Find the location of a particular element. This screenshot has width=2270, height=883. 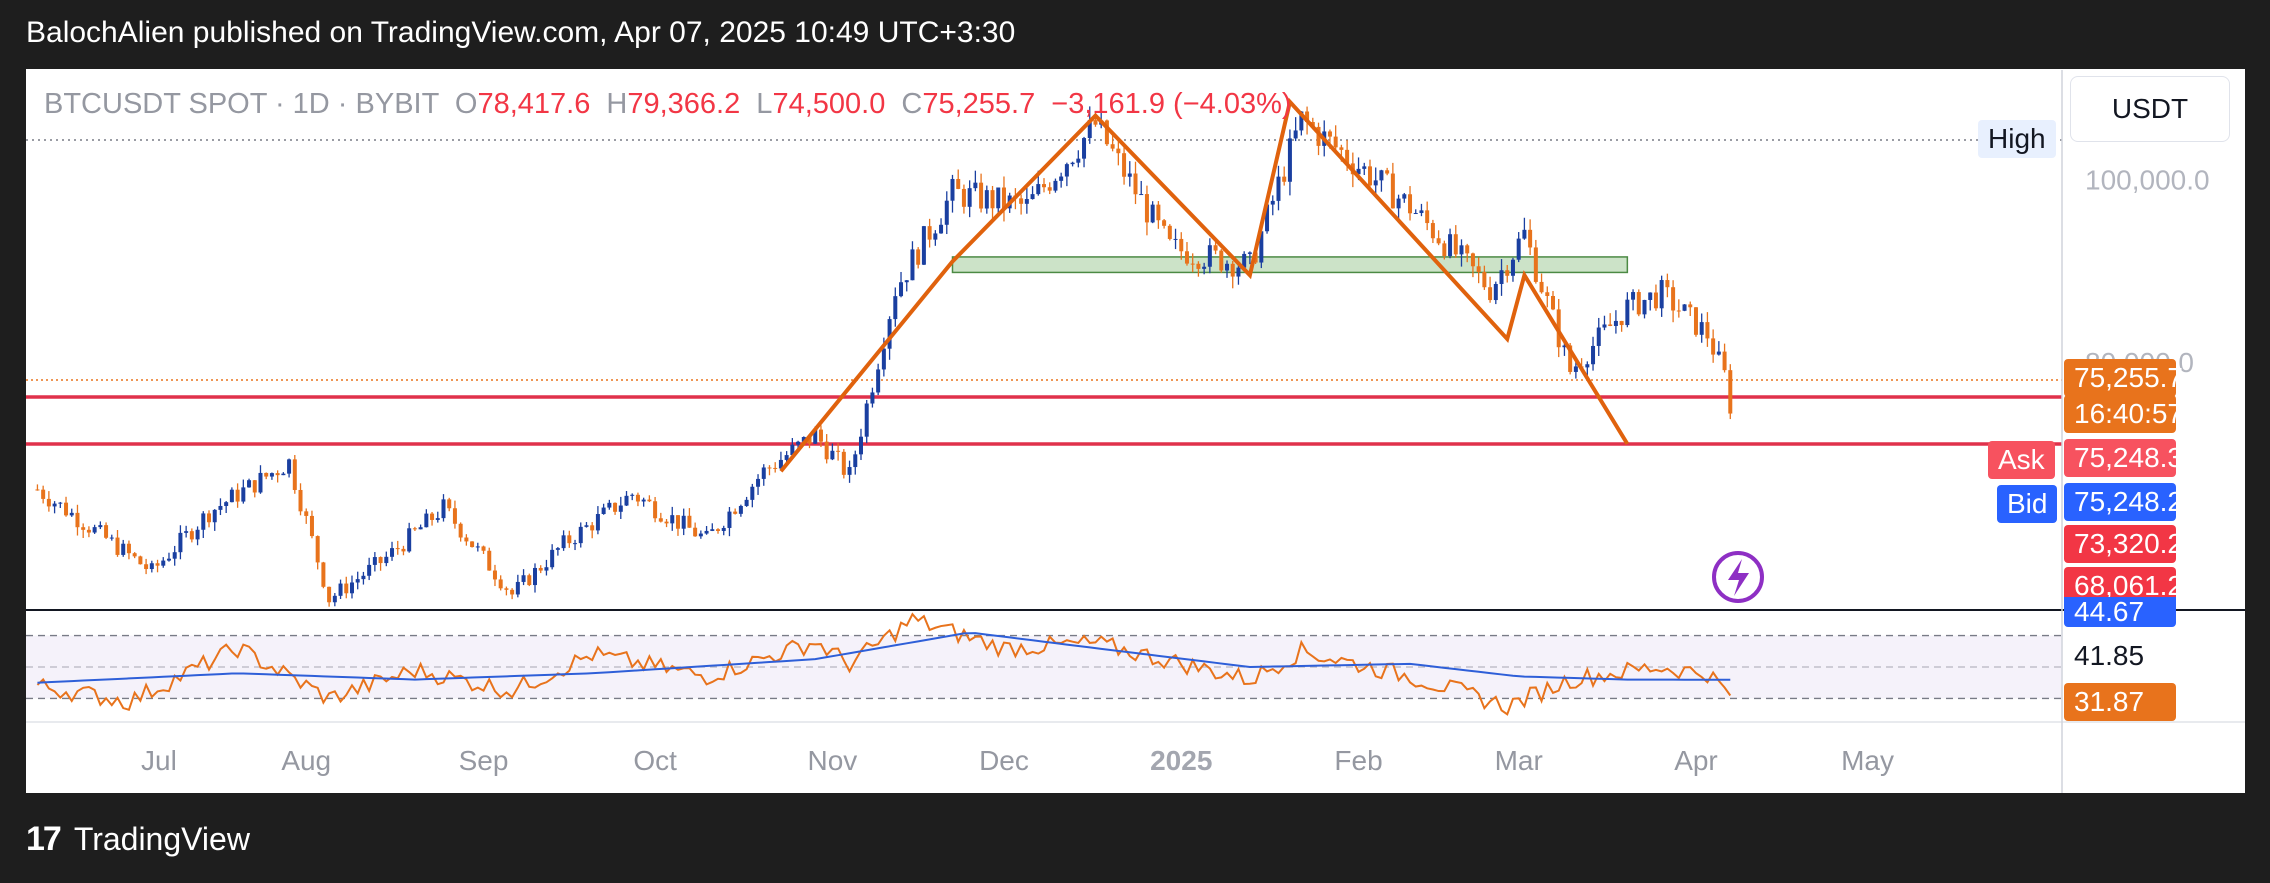

time-tick-label: Nov is located at coordinates (832, 760).